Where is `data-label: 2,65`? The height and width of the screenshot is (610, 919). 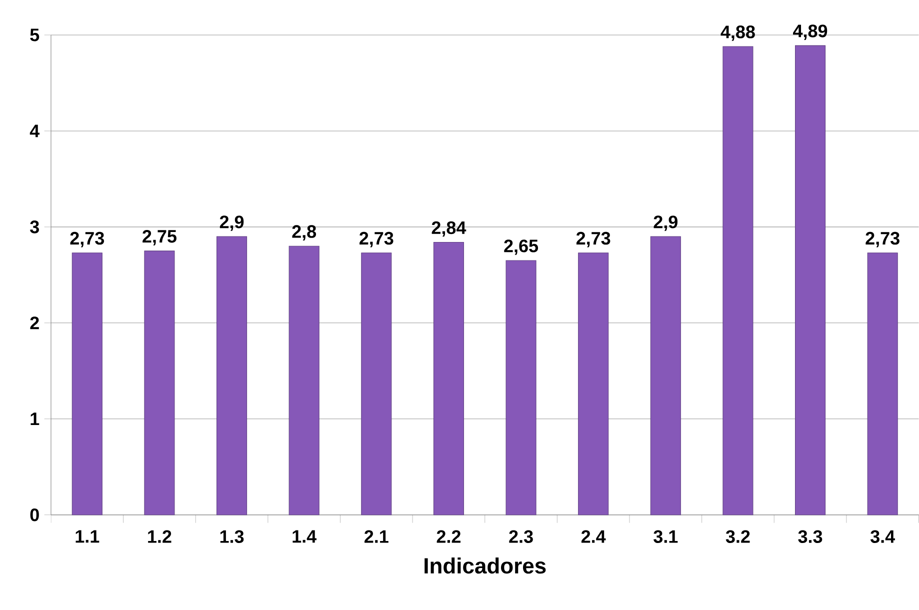
data-label: 2,65 is located at coordinates (521, 248).